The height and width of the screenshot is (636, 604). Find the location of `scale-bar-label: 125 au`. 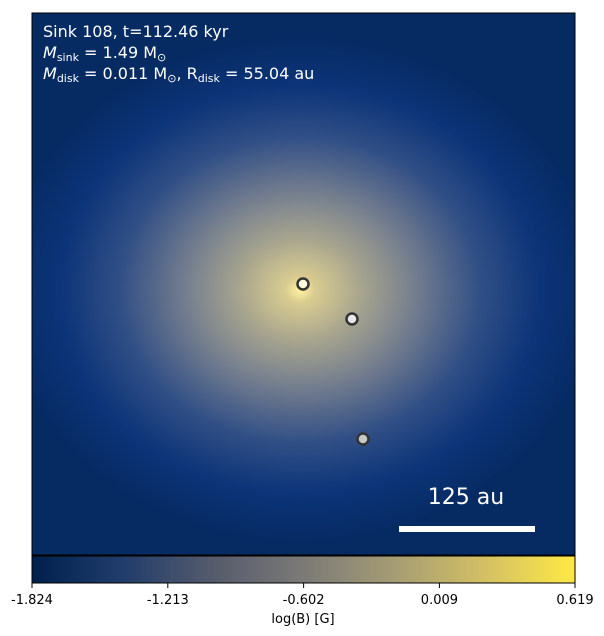

scale-bar-label: 125 au is located at coordinates (466, 497).